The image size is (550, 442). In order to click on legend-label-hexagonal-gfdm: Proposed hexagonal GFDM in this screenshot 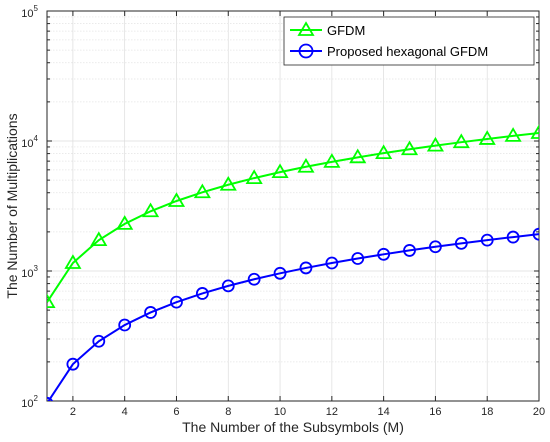, I will do `click(407, 51)`.